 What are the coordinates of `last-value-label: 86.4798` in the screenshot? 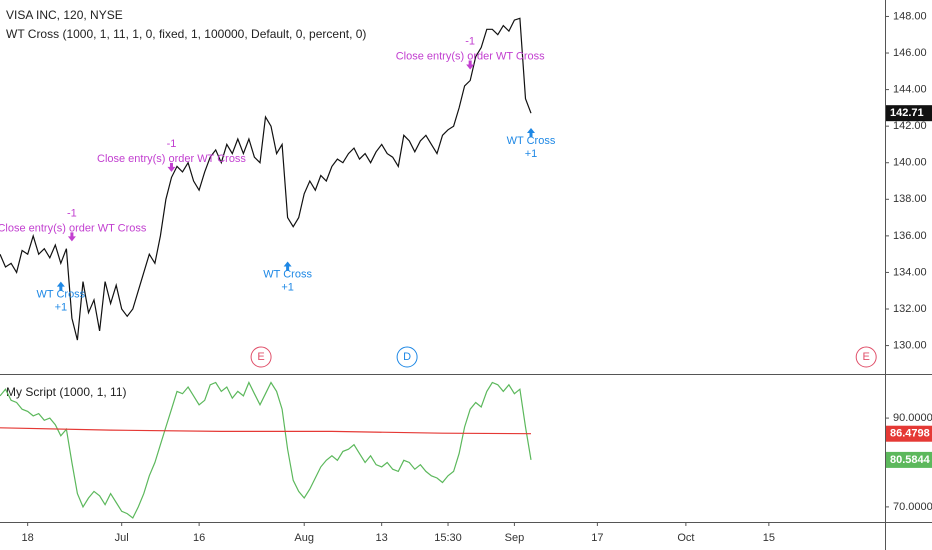 It's located at (910, 434).